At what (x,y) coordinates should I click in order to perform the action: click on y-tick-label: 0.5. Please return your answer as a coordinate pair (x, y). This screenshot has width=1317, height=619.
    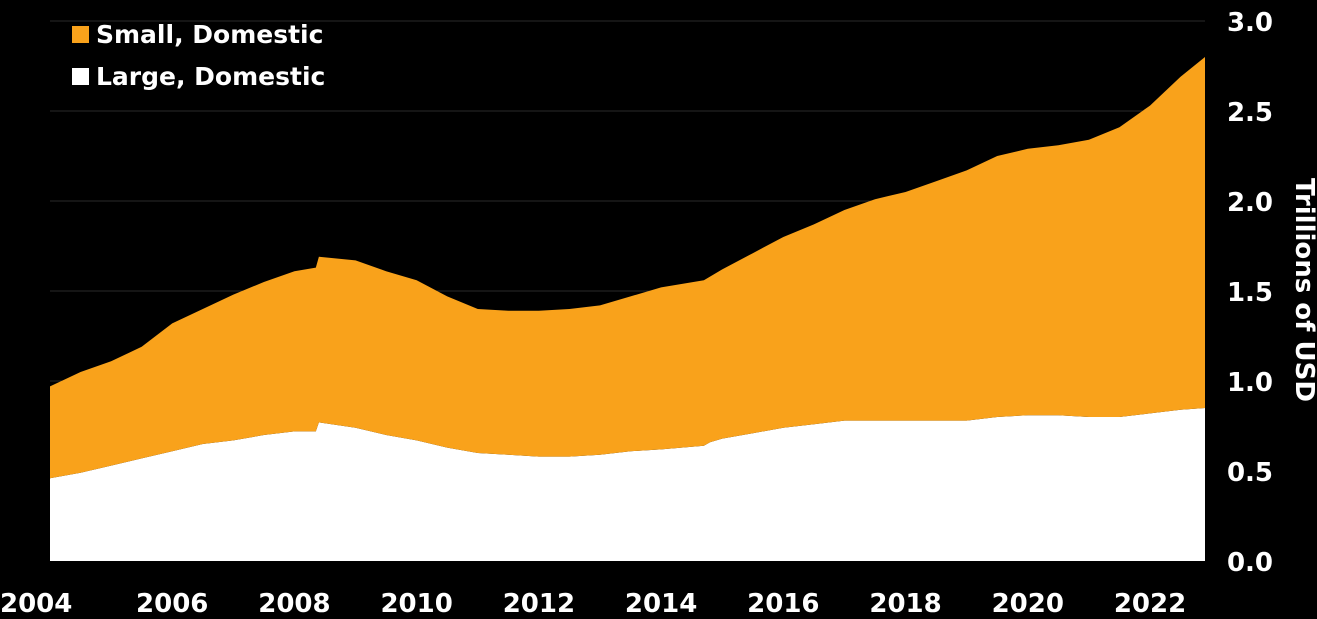
    Looking at the image, I should click on (1250, 473).